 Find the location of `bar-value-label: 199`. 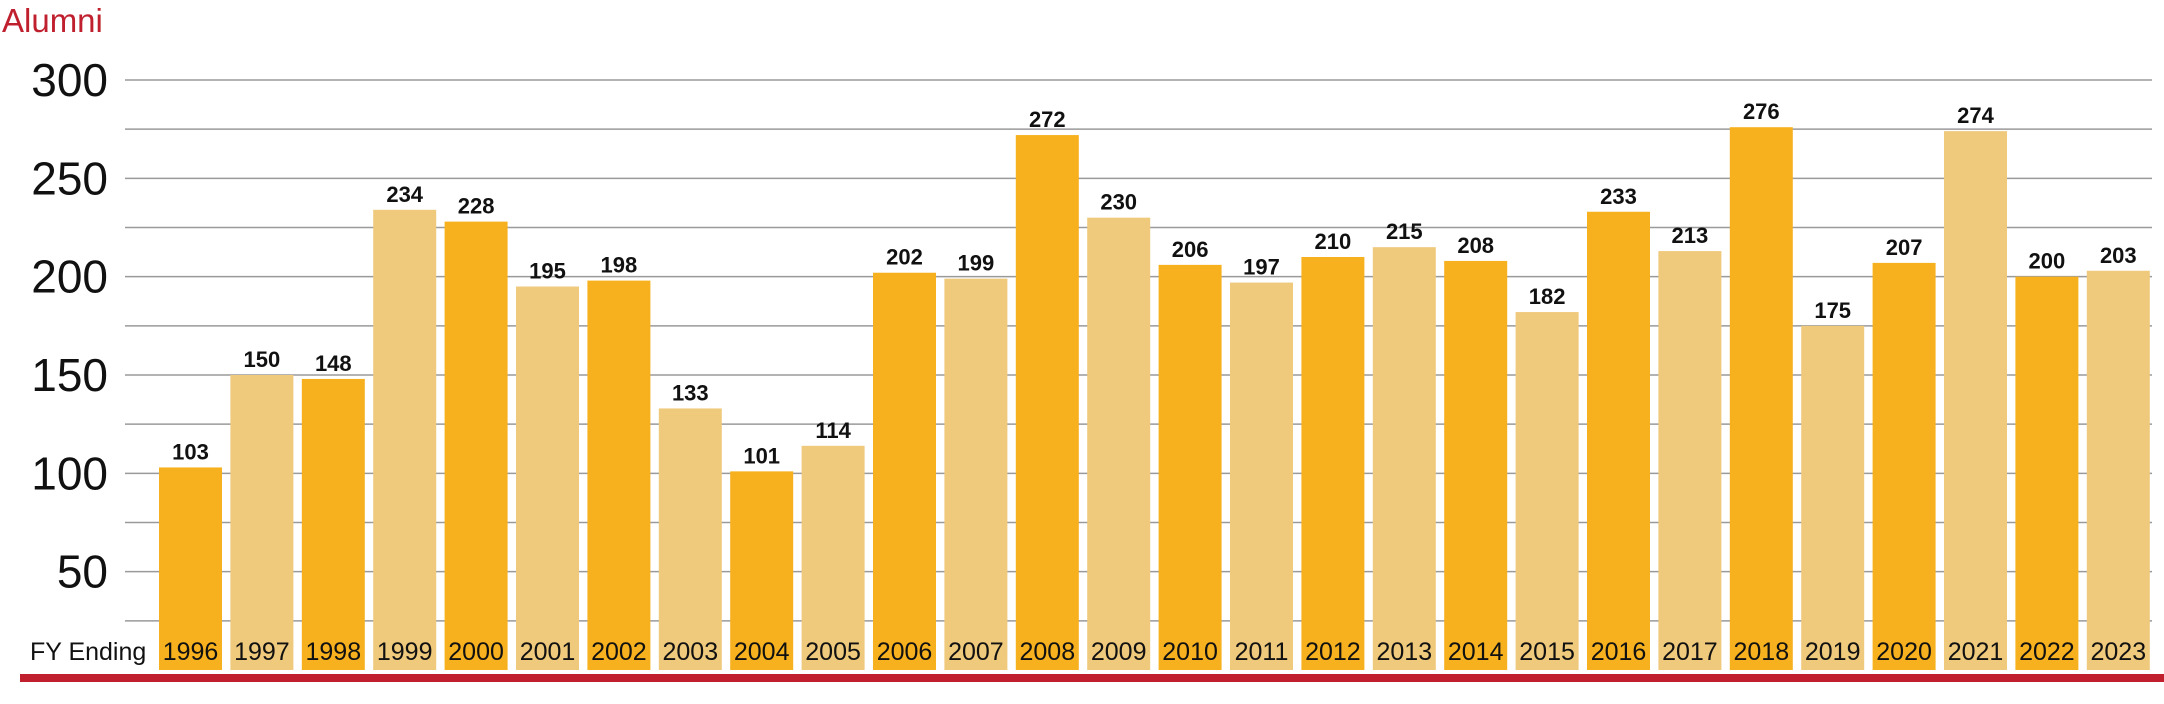

bar-value-label: 199 is located at coordinates (976, 263).